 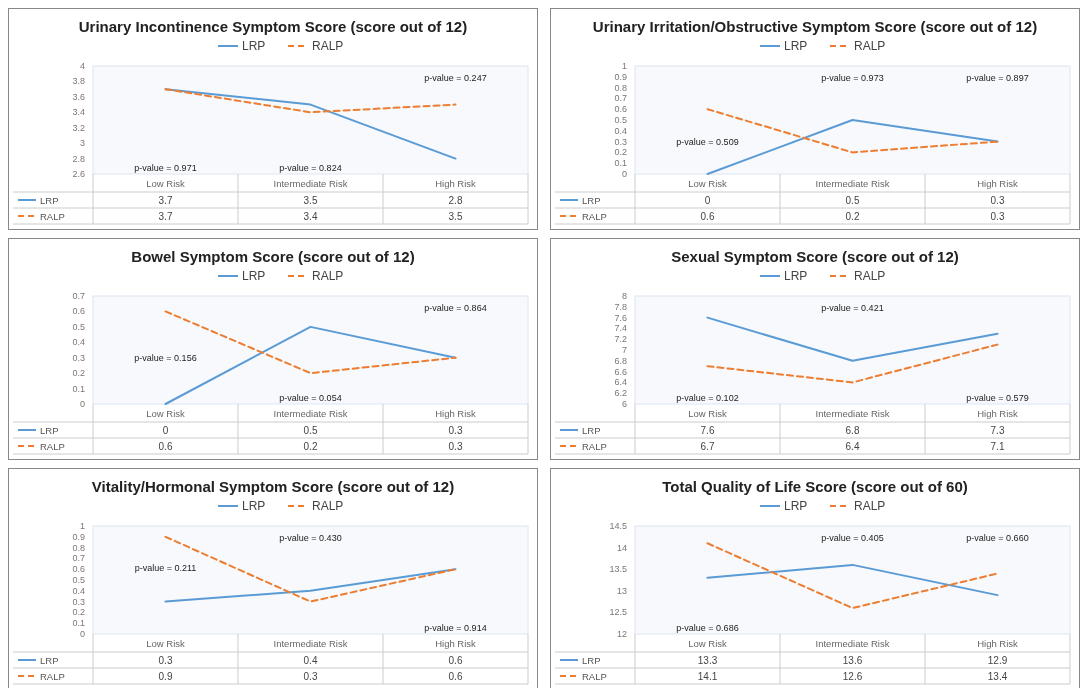 What do you see at coordinates (165, 358) in the screenshot?
I see `annotation: p-value = 0.156` at bounding box center [165, 358].